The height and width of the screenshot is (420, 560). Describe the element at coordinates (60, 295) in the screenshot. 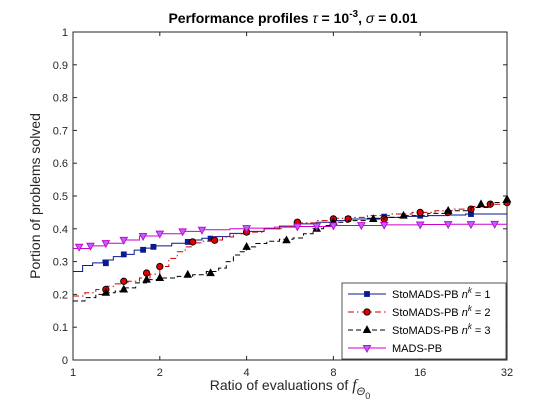

I see `y-tick-label: 0.2` at that location.